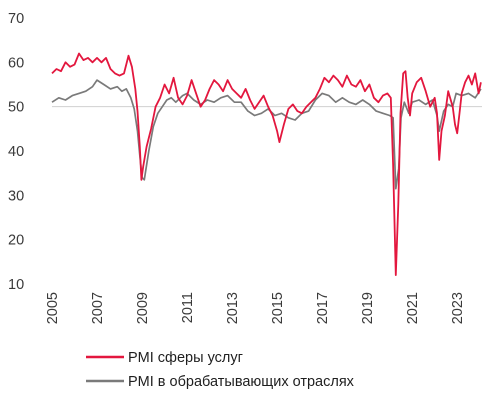 This screenshot has height=394, width=485. What do you see at coordinates (458, 308) in the screenshot?
I see `x-tick-label: 2023` at bounding box center [458, 308].